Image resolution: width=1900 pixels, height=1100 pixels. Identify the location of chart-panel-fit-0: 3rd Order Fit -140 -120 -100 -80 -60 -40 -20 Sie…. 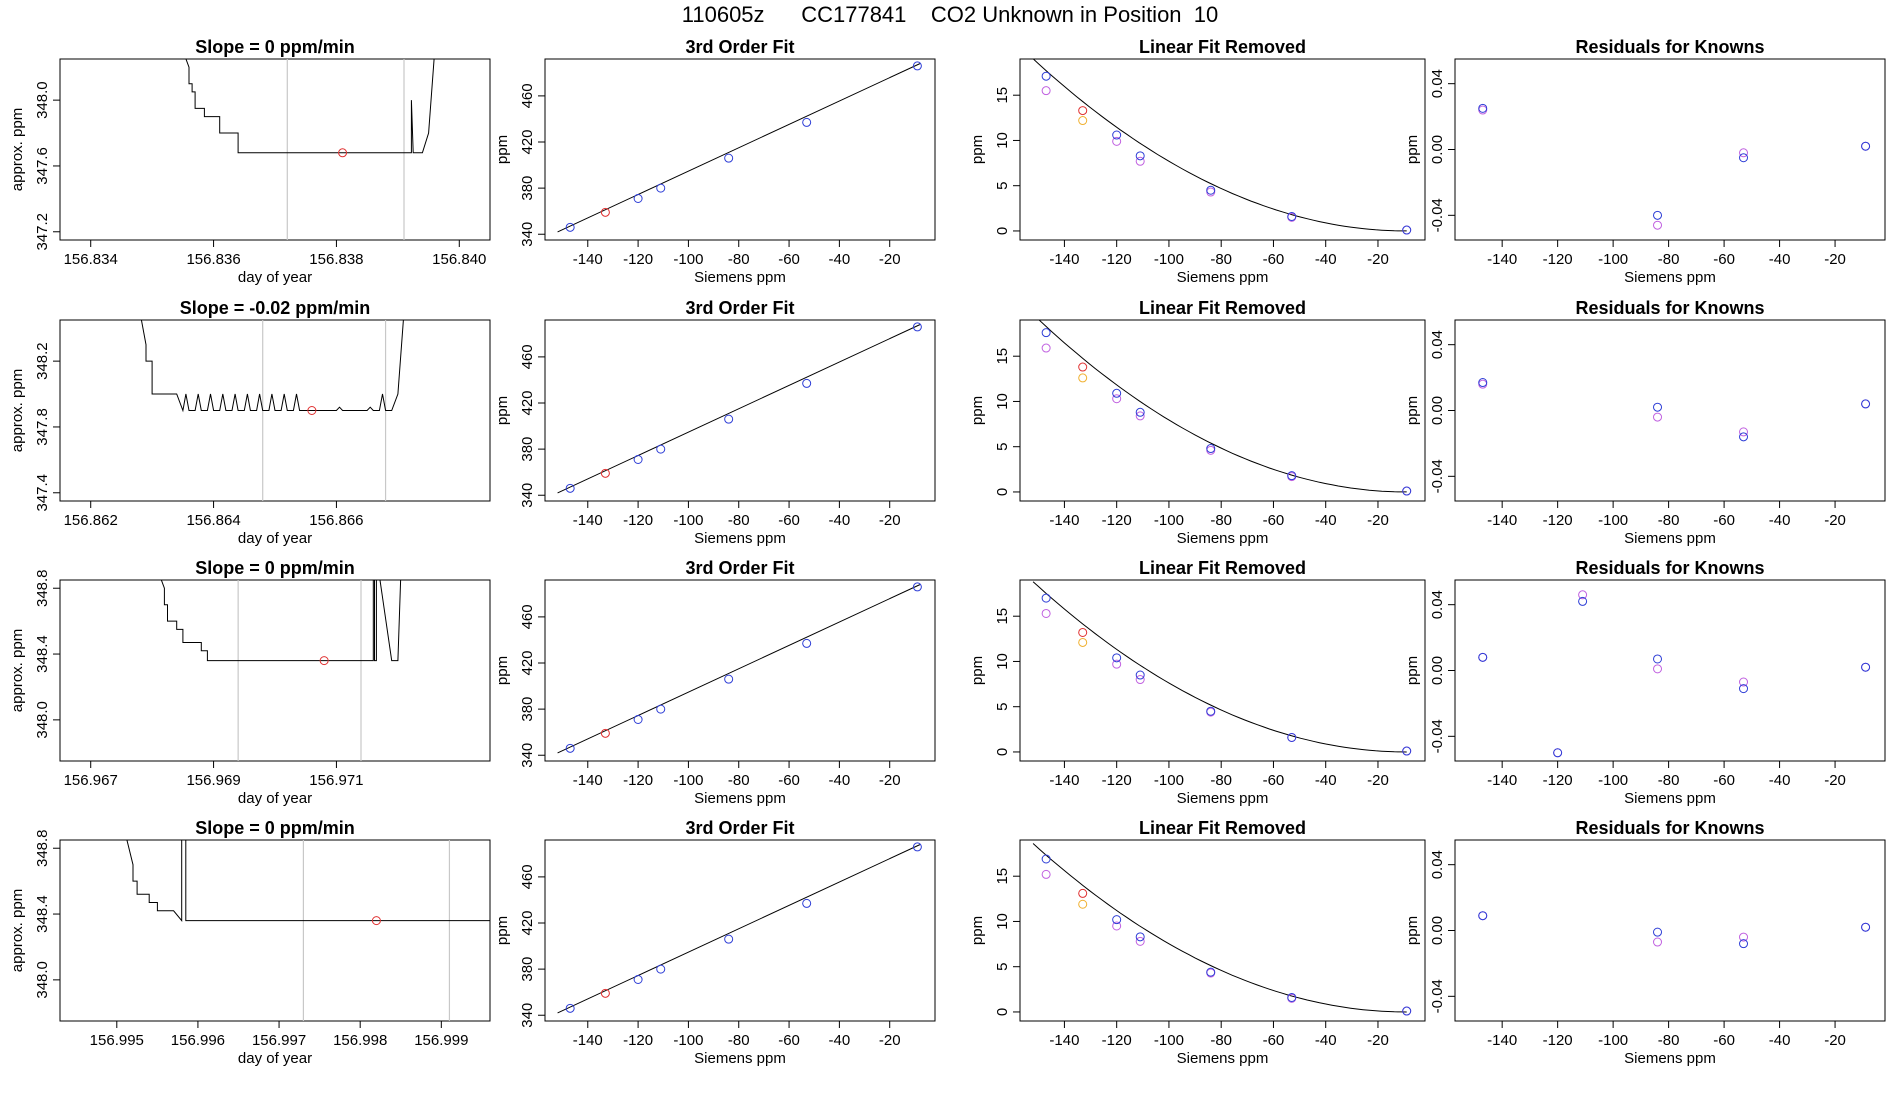
(715, 161).